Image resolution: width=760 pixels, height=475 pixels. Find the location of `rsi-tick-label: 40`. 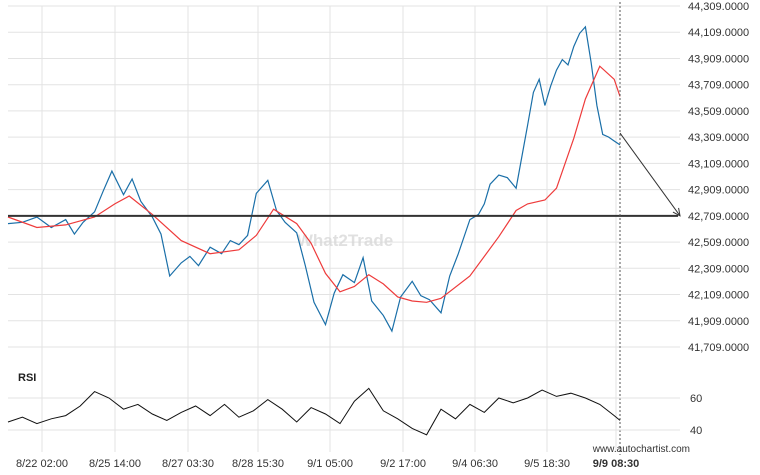

rsi-tick-label: 40 is located at coordinates (696, 431).